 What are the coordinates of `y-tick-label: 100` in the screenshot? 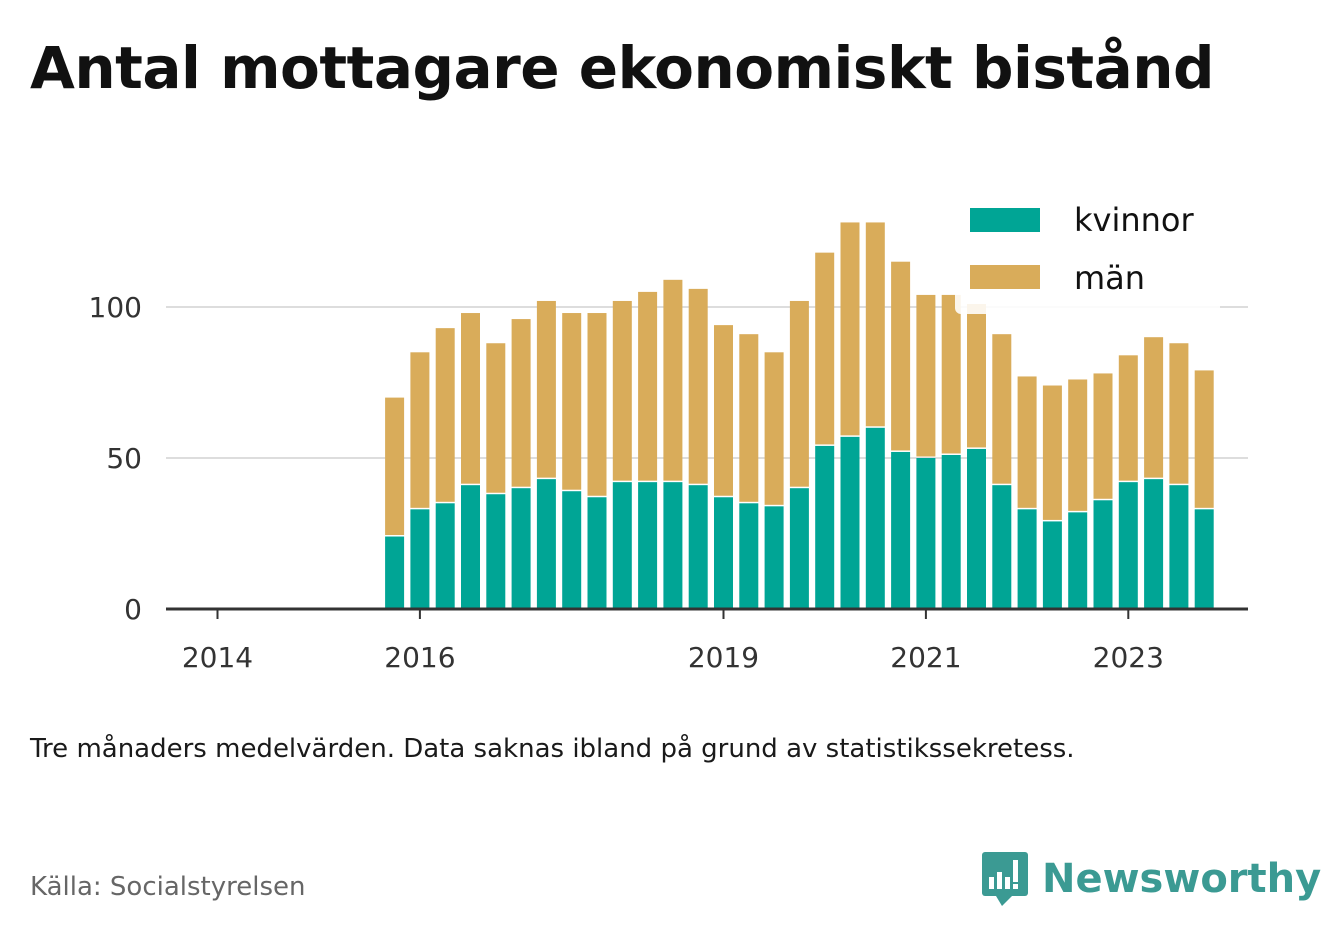 It's located at (115, 307).